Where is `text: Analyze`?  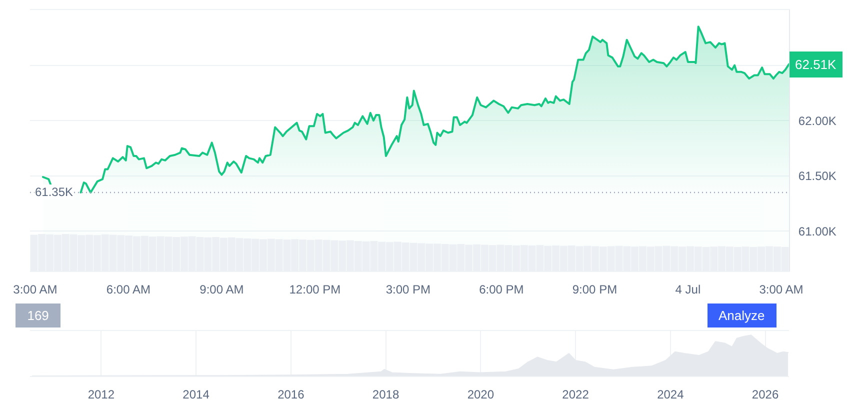
text: Analyze is located at coordinates (742, 315).